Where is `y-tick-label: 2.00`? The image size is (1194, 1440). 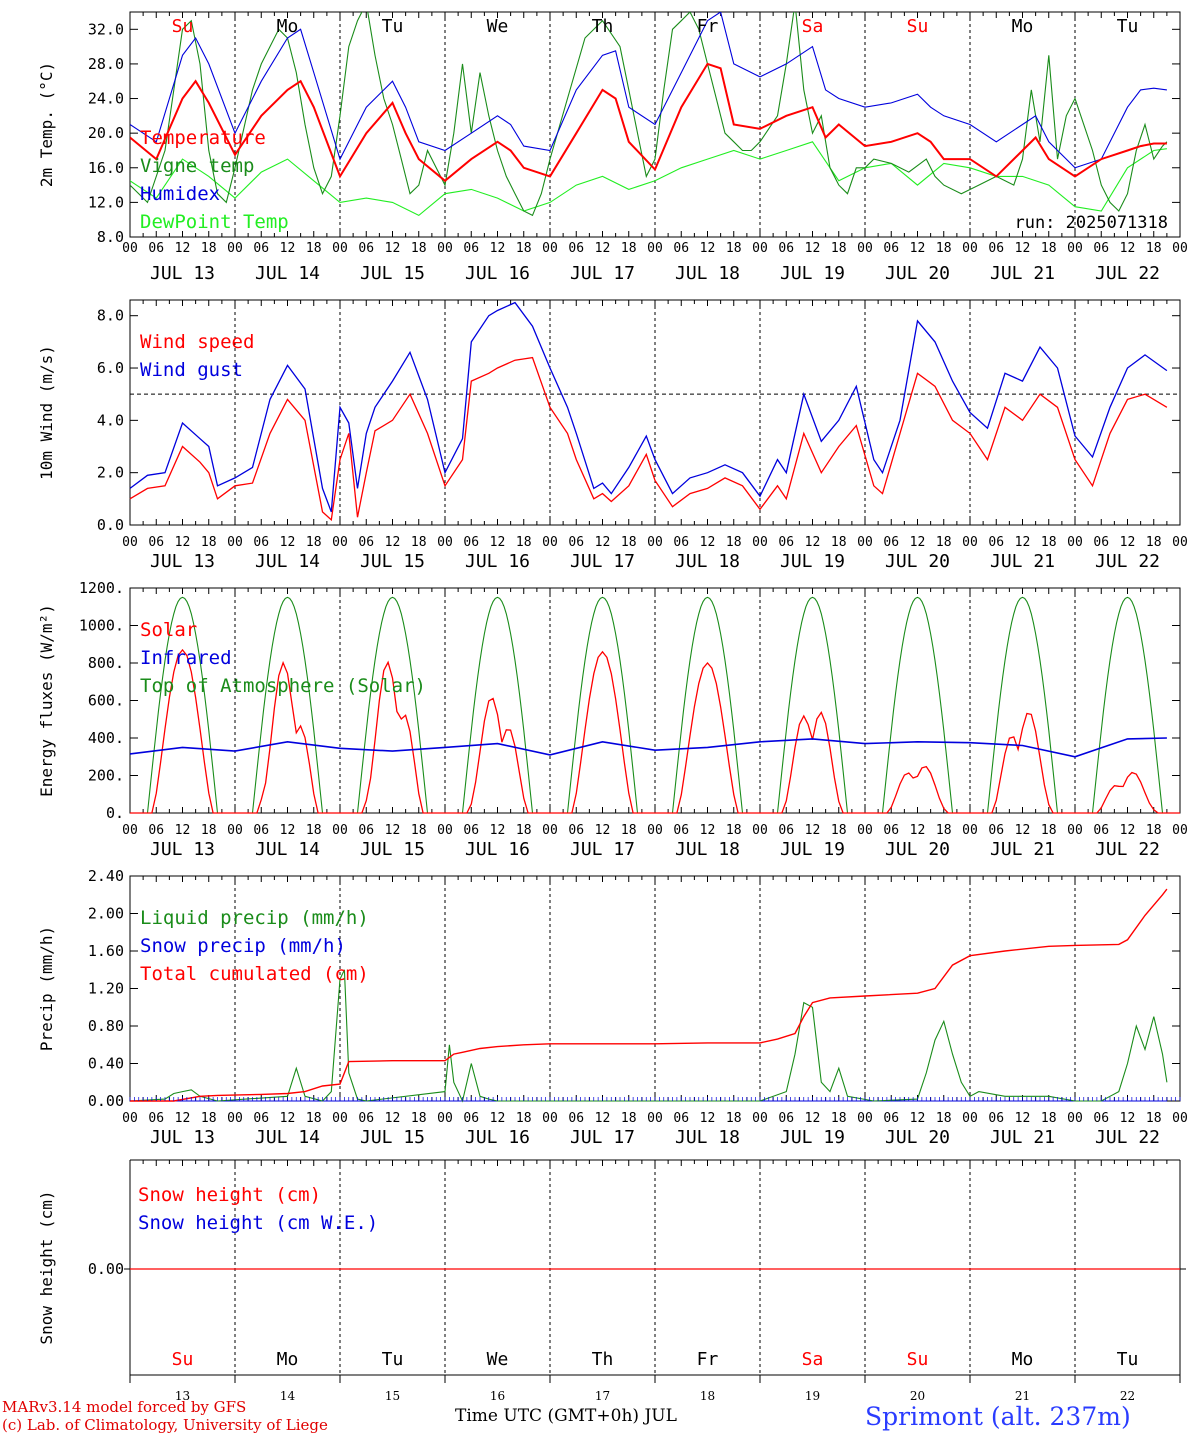
y-tick-label: 2.00 is located at coordinates (106, 914).